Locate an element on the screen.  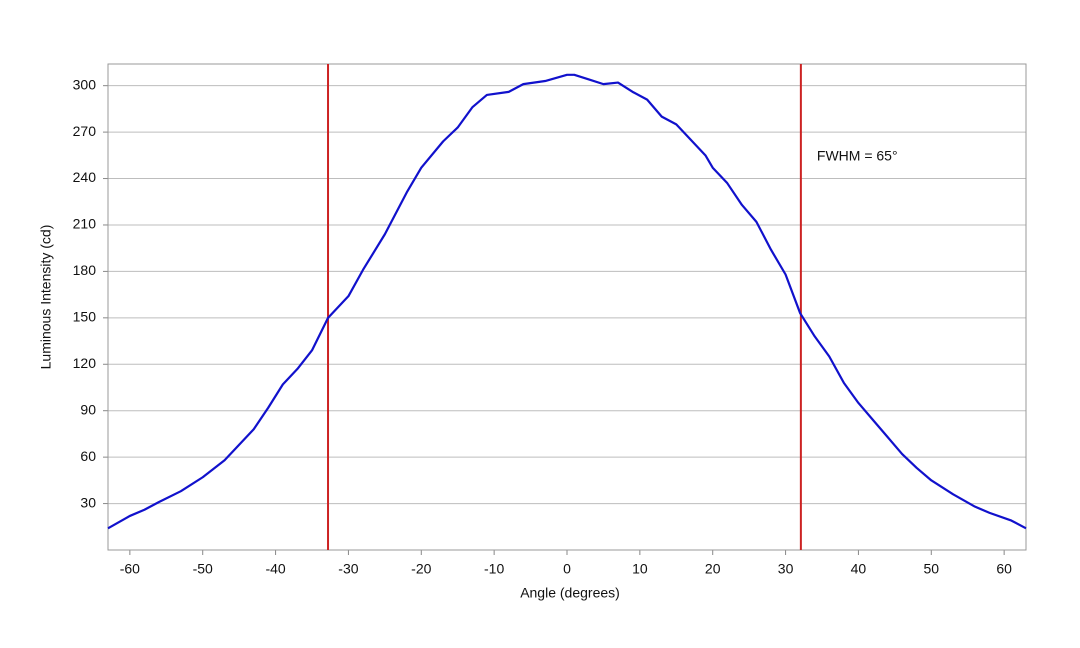
y-tick-label: 90 is located at coordinates (88, 409).